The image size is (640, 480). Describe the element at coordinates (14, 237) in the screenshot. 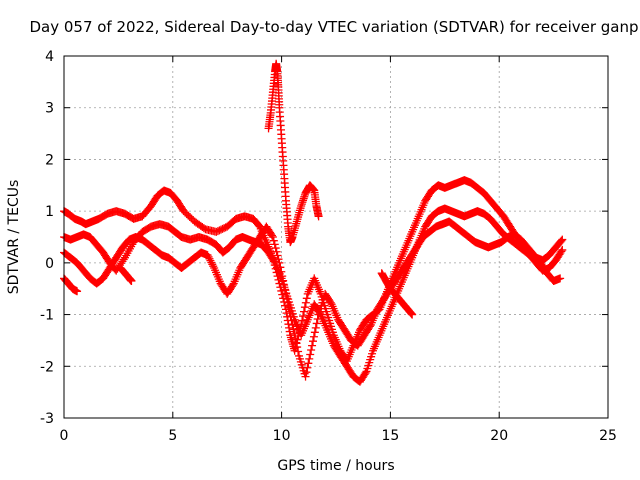

I see `y-axis-label: SDTVAR / TECUs` at that location.